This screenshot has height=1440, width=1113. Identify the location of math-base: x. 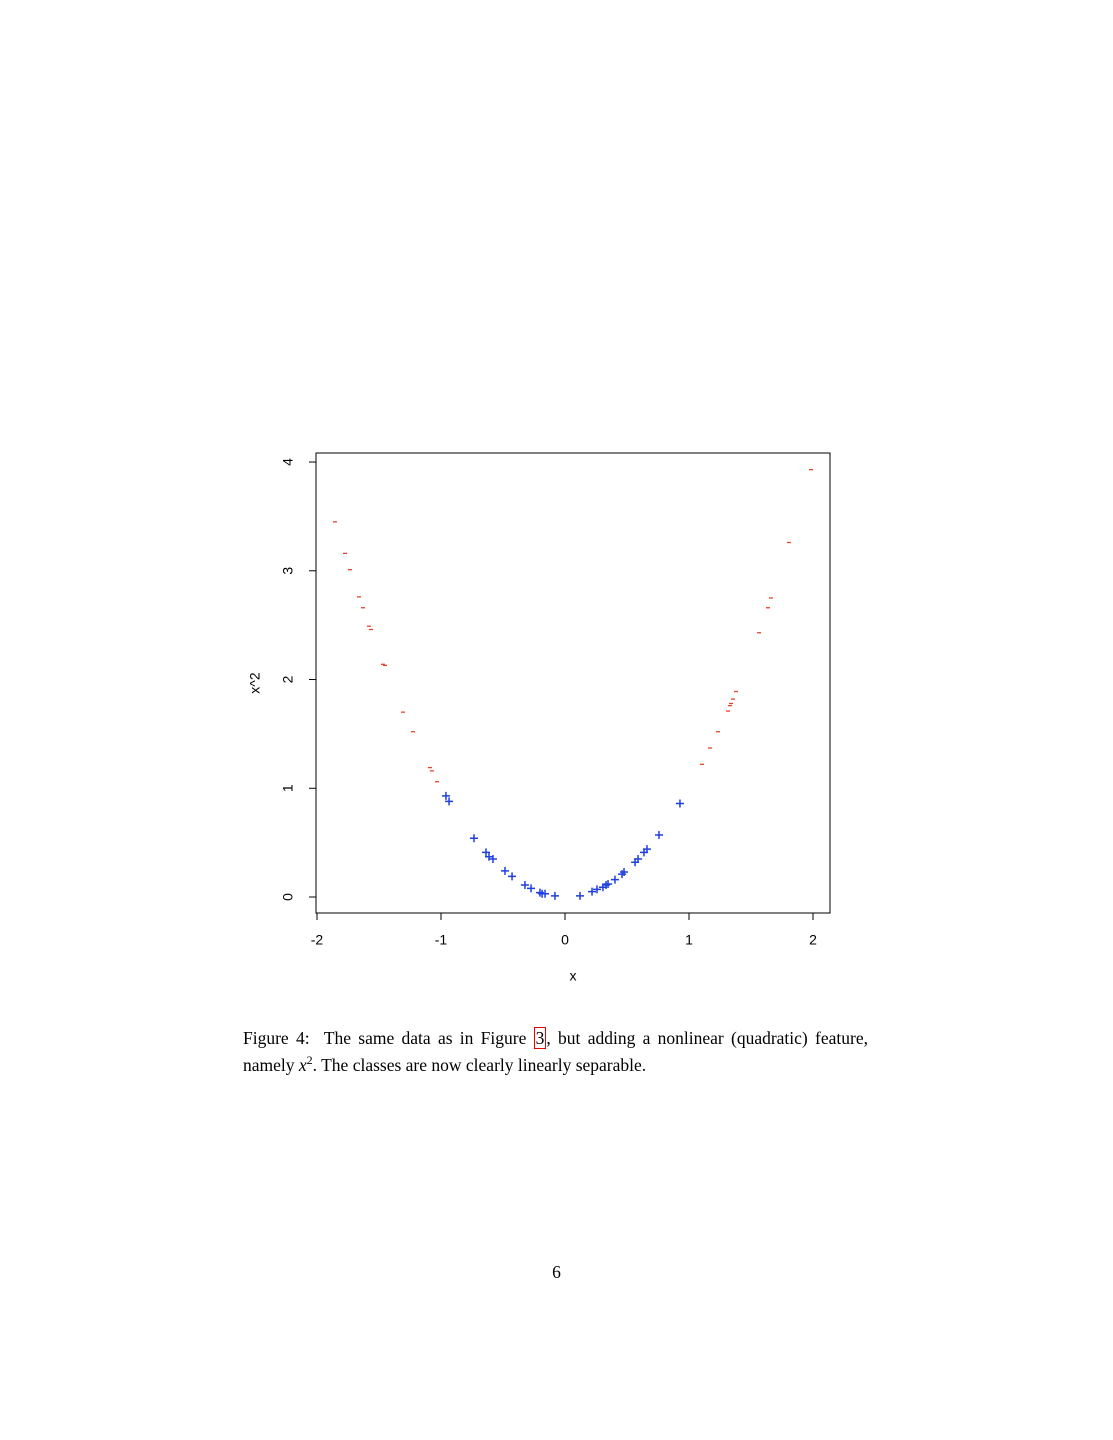
(302, 1064).